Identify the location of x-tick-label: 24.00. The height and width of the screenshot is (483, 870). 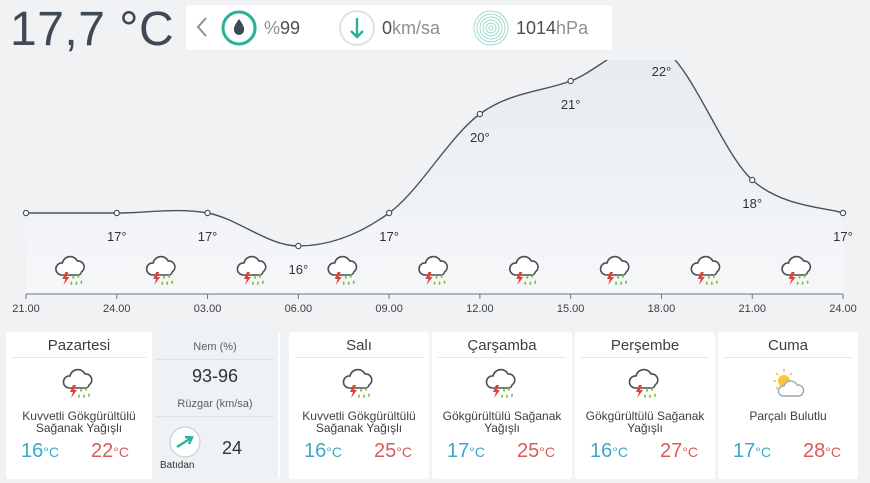
(843, 309).